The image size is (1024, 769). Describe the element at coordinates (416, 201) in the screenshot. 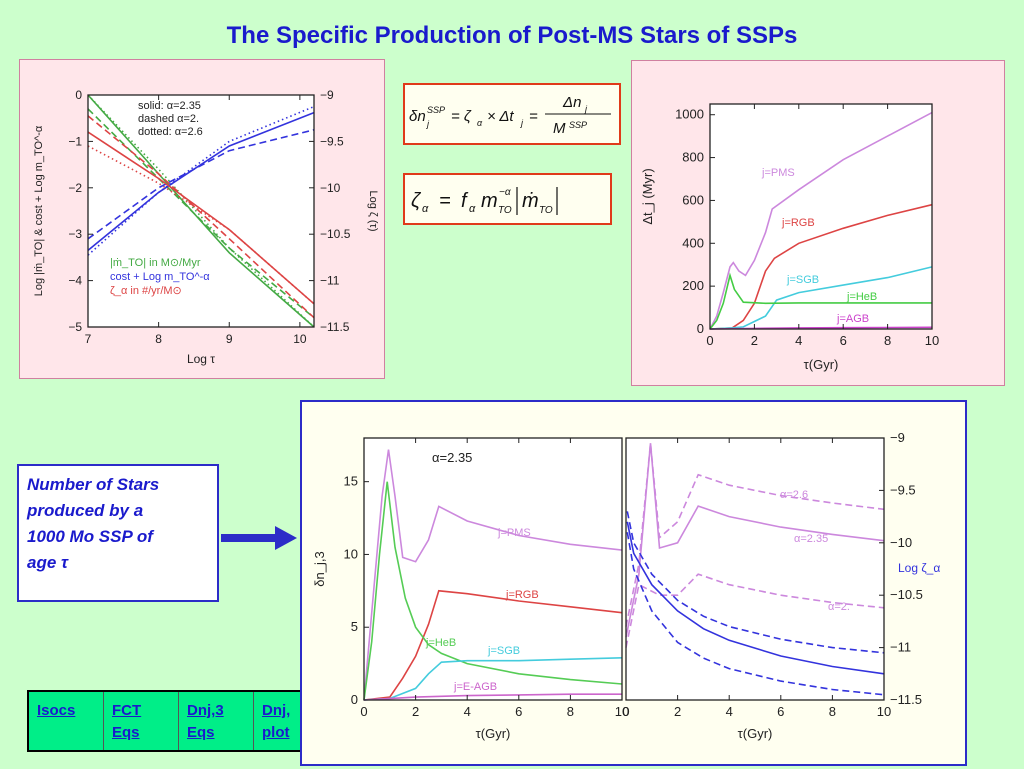

I see `svg-text: ζ` at that location.